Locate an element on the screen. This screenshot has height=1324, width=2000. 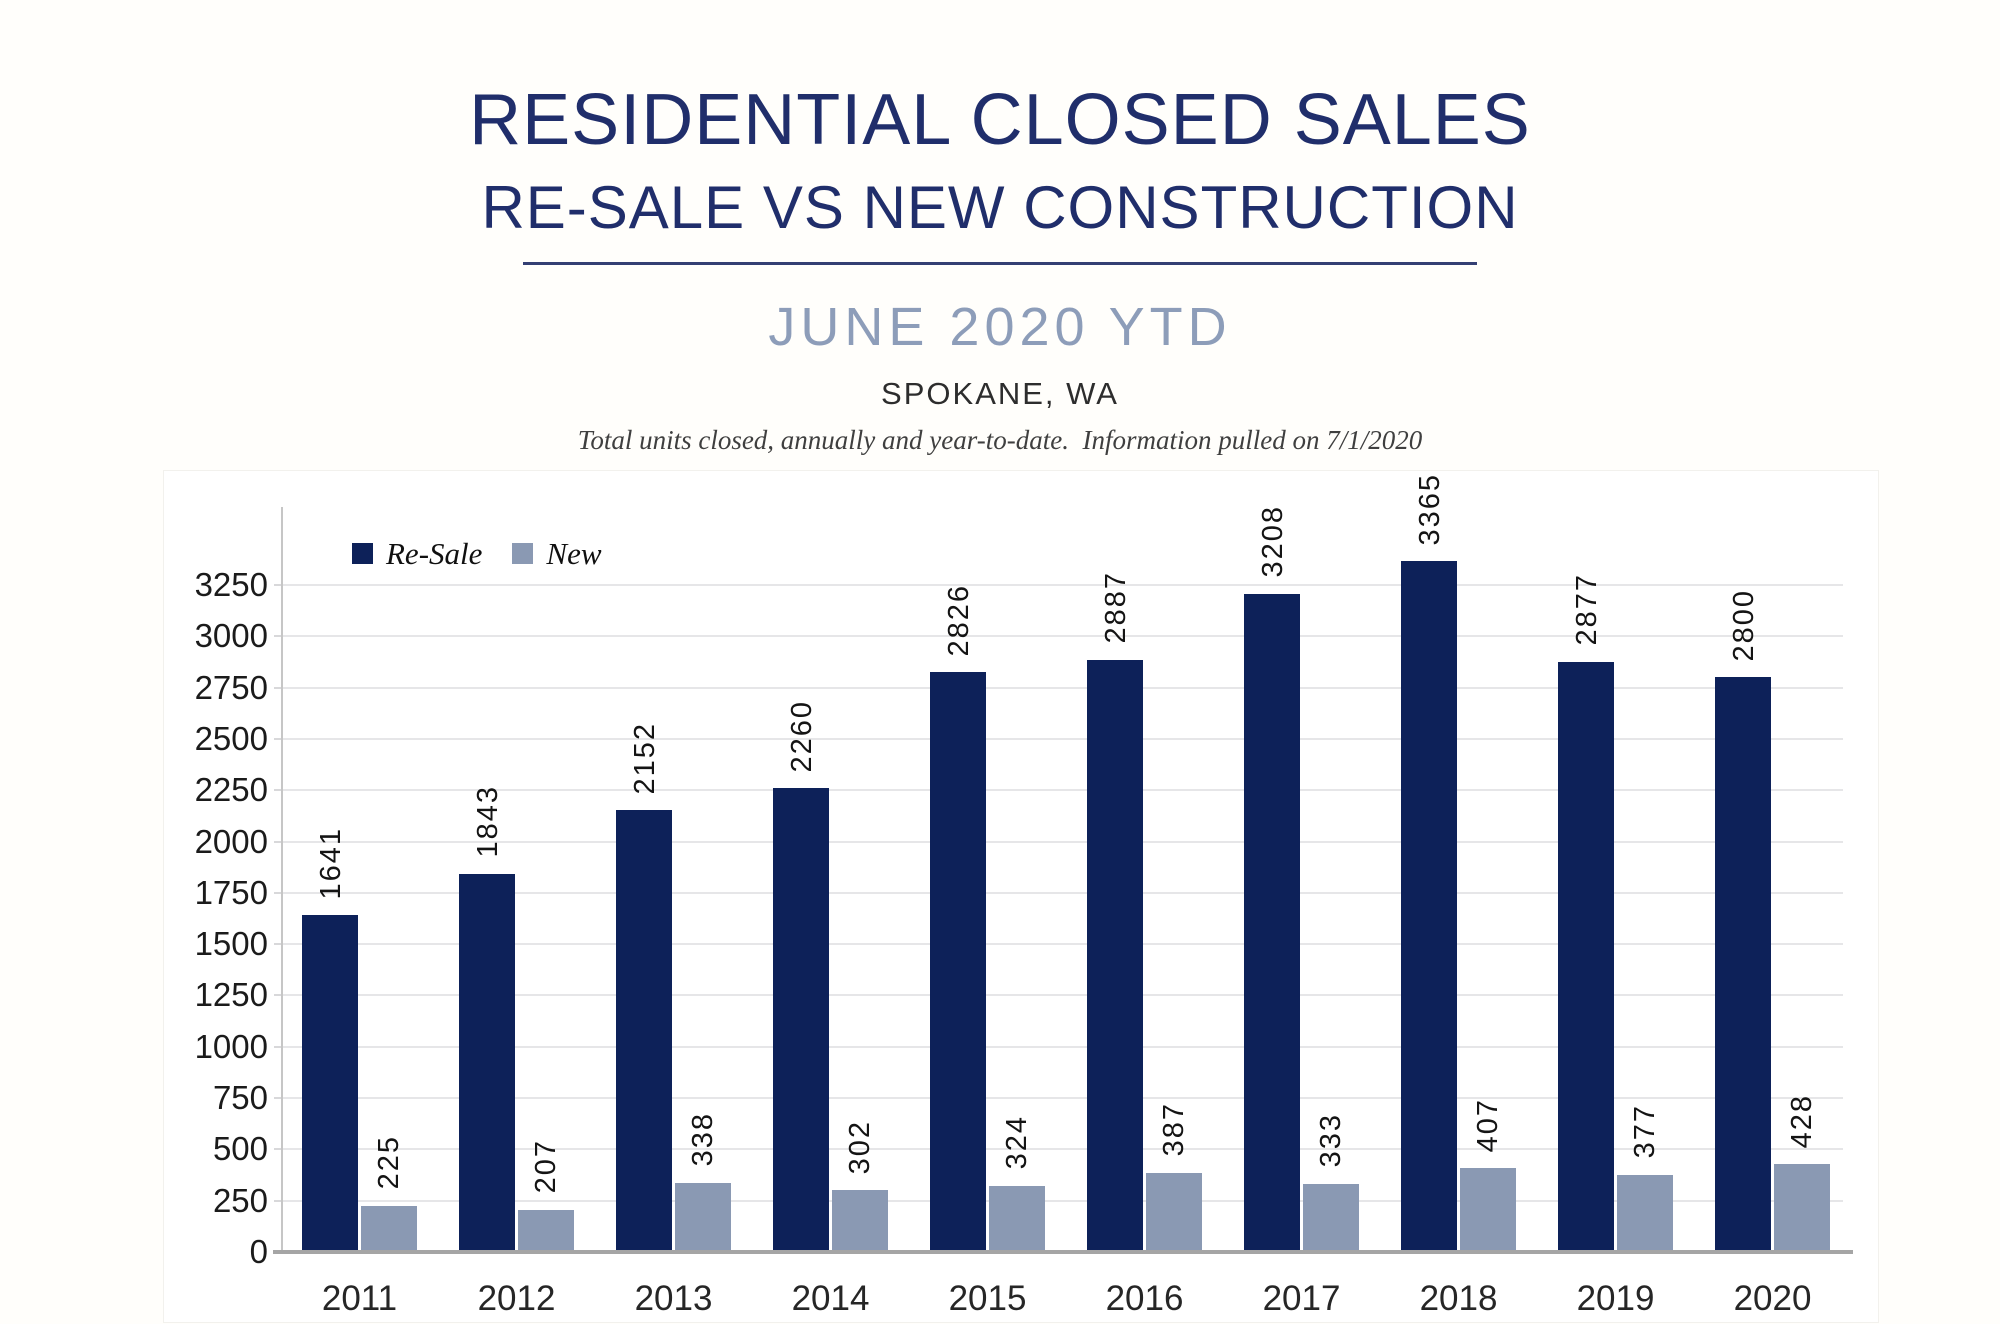
bar-value-label-new: 302 is located at coordinates (859, 1147).